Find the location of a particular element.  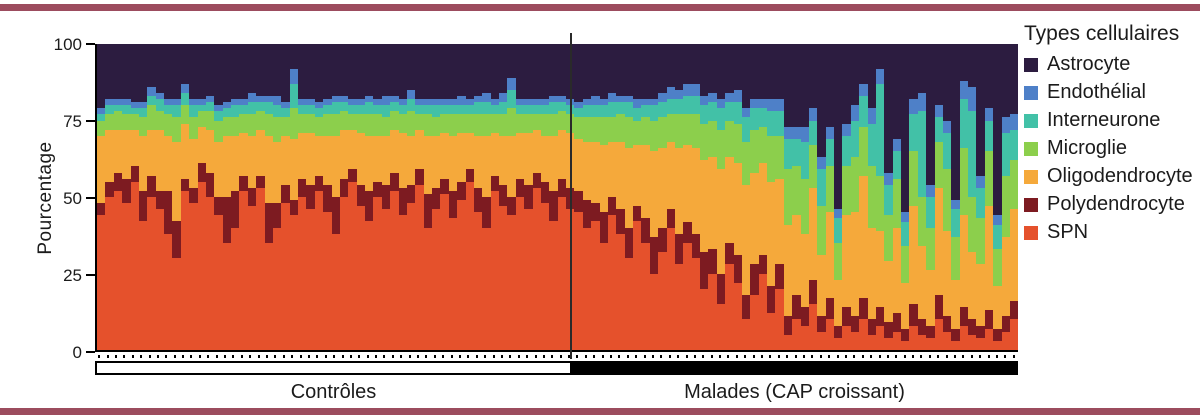

legend-item-interneurone: Interneurone is located at coordinates (1108, 120).